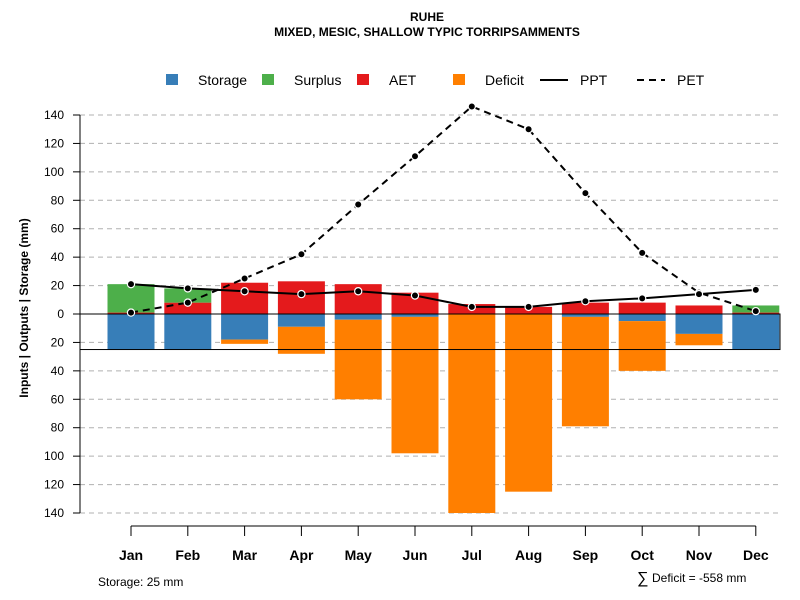  I want to click on legend-label: AET, so click(403, 80).